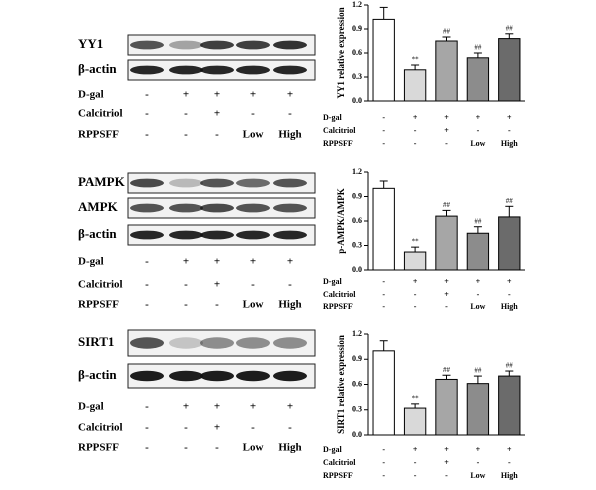  Describe the element at coordinates (253, 448) in the screenshot. I see `condition-cell: Low` at that location.